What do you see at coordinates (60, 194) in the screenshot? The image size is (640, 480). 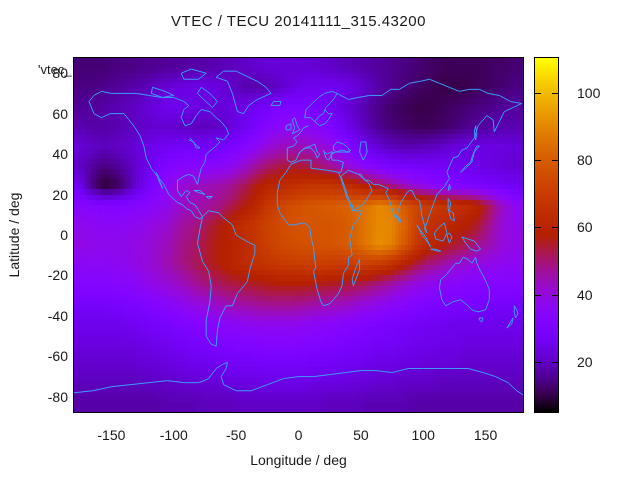 I see `y-tick-label: 20` at bounding box center [60, 194].